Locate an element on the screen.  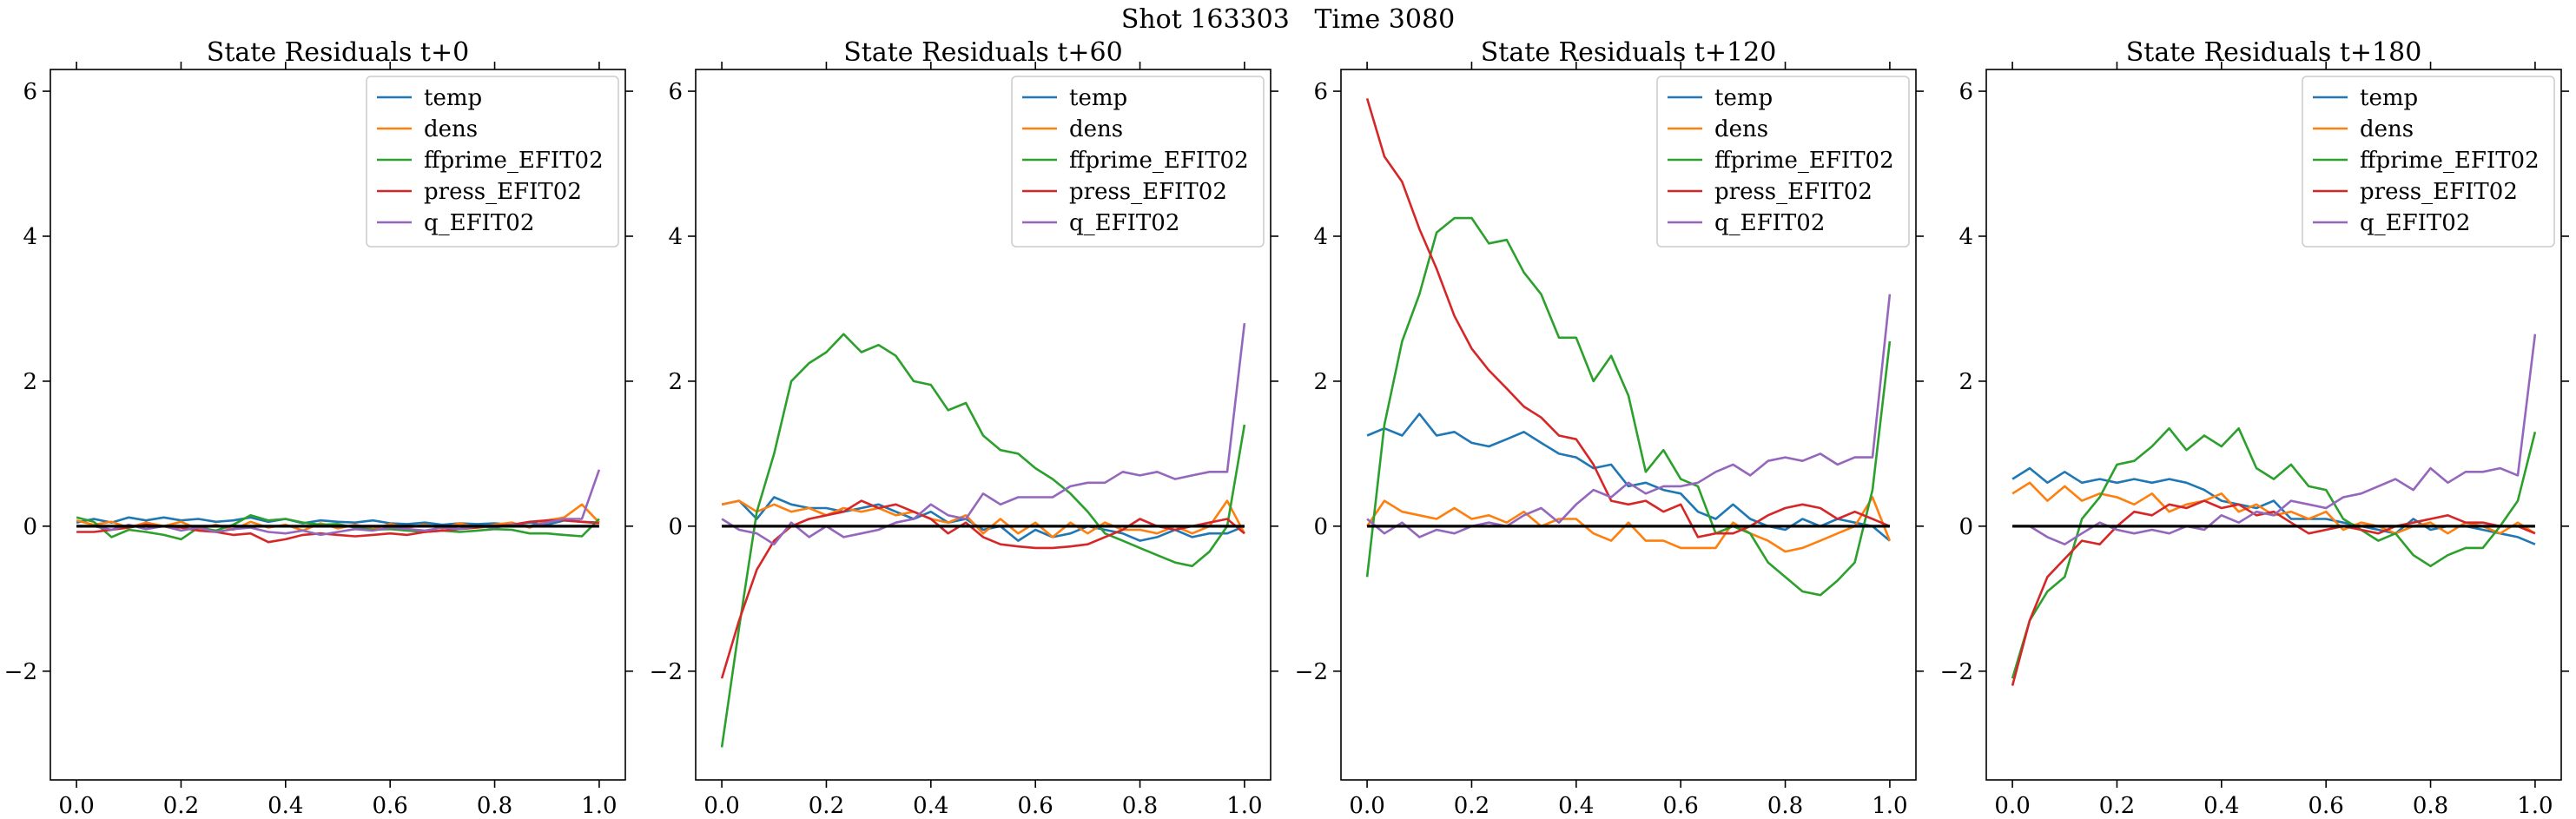
series-line-temp is located at coordinates (1628, 477).